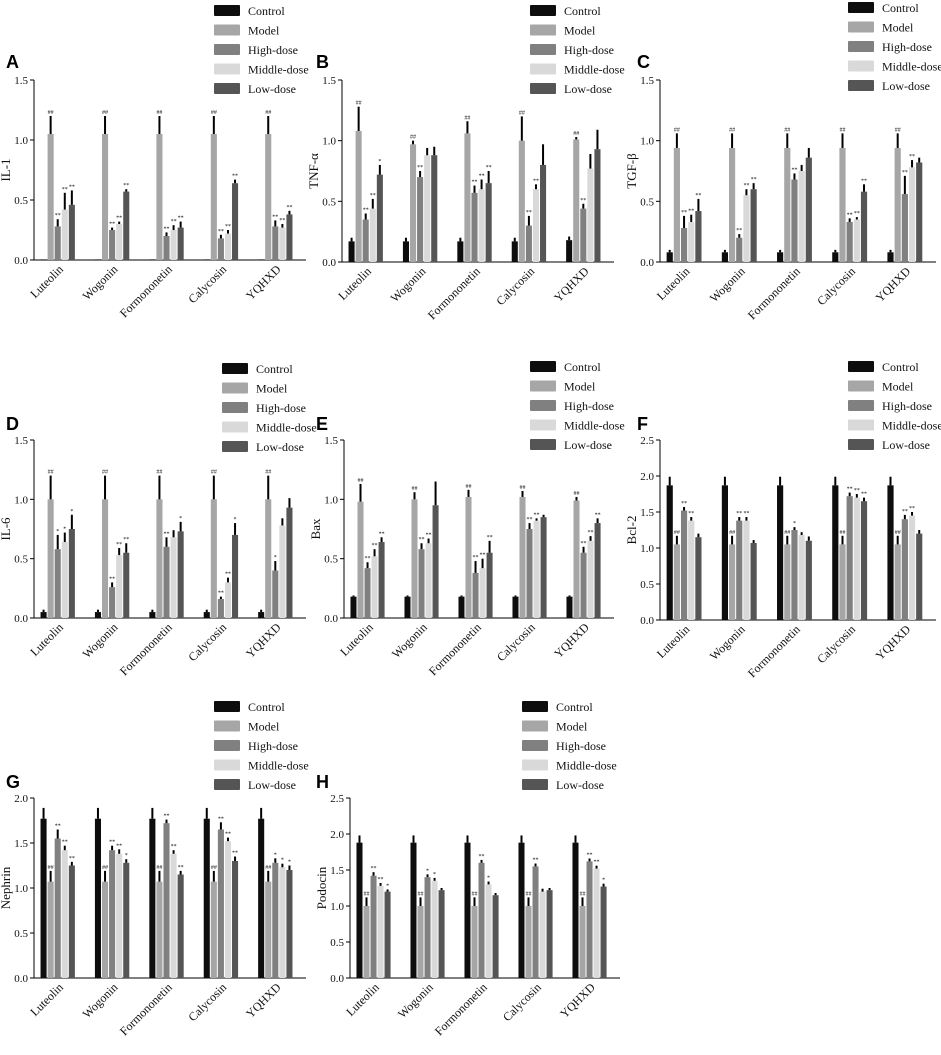 This screenshot has height=1055, width=941. What do you see at coordinates (329, 263) in the screenshot?
I see `y-tick-label: 0.0` at bounding box center [329, 263].